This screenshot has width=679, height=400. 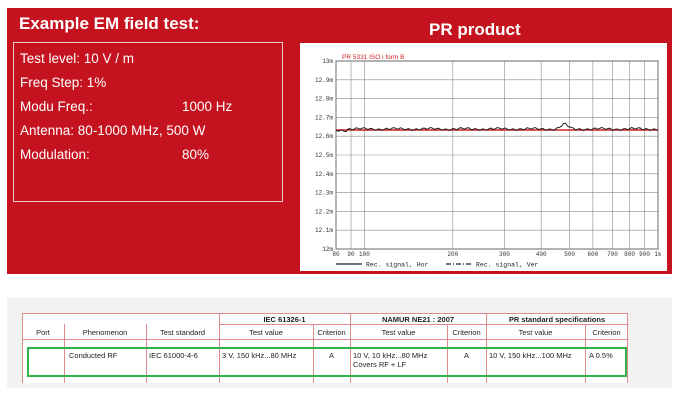 What do you see at coordinates (182, 332) in the screenshot?
I see `column-header-test-standard: Test standard` at bounding box center [182, 332].